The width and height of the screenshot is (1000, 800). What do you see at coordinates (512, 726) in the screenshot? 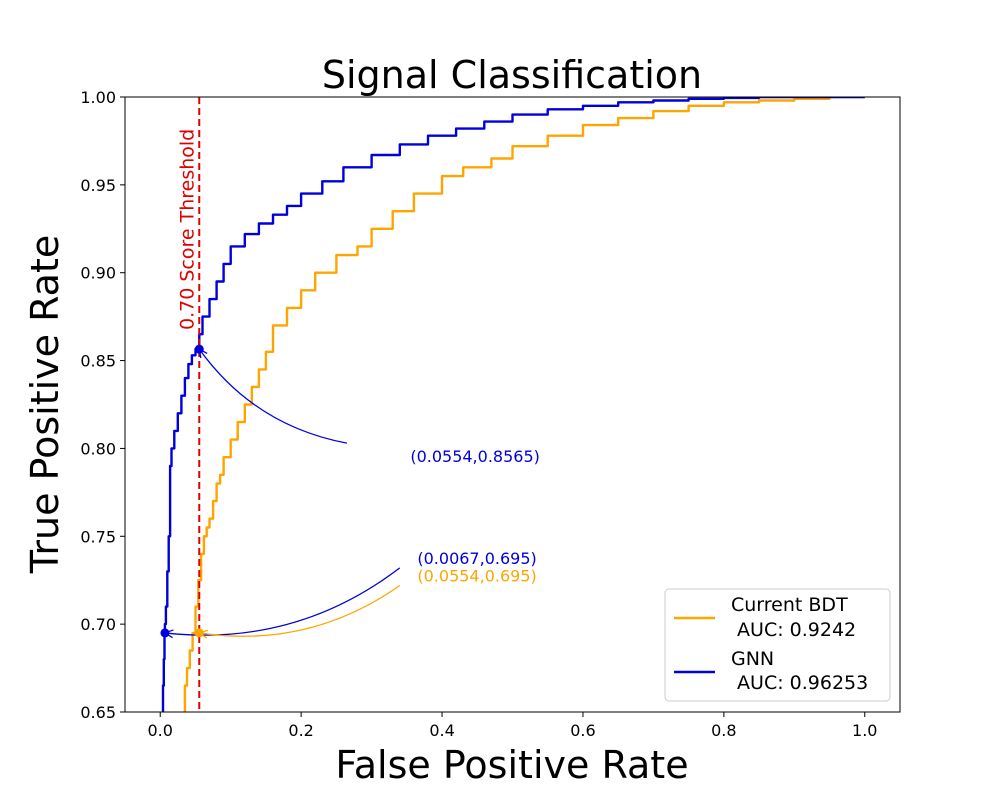
I see `x-axis-ticks: 0.0 0.2 0.4 0.6 0.8 1.0` at bounding box center [512, 726].